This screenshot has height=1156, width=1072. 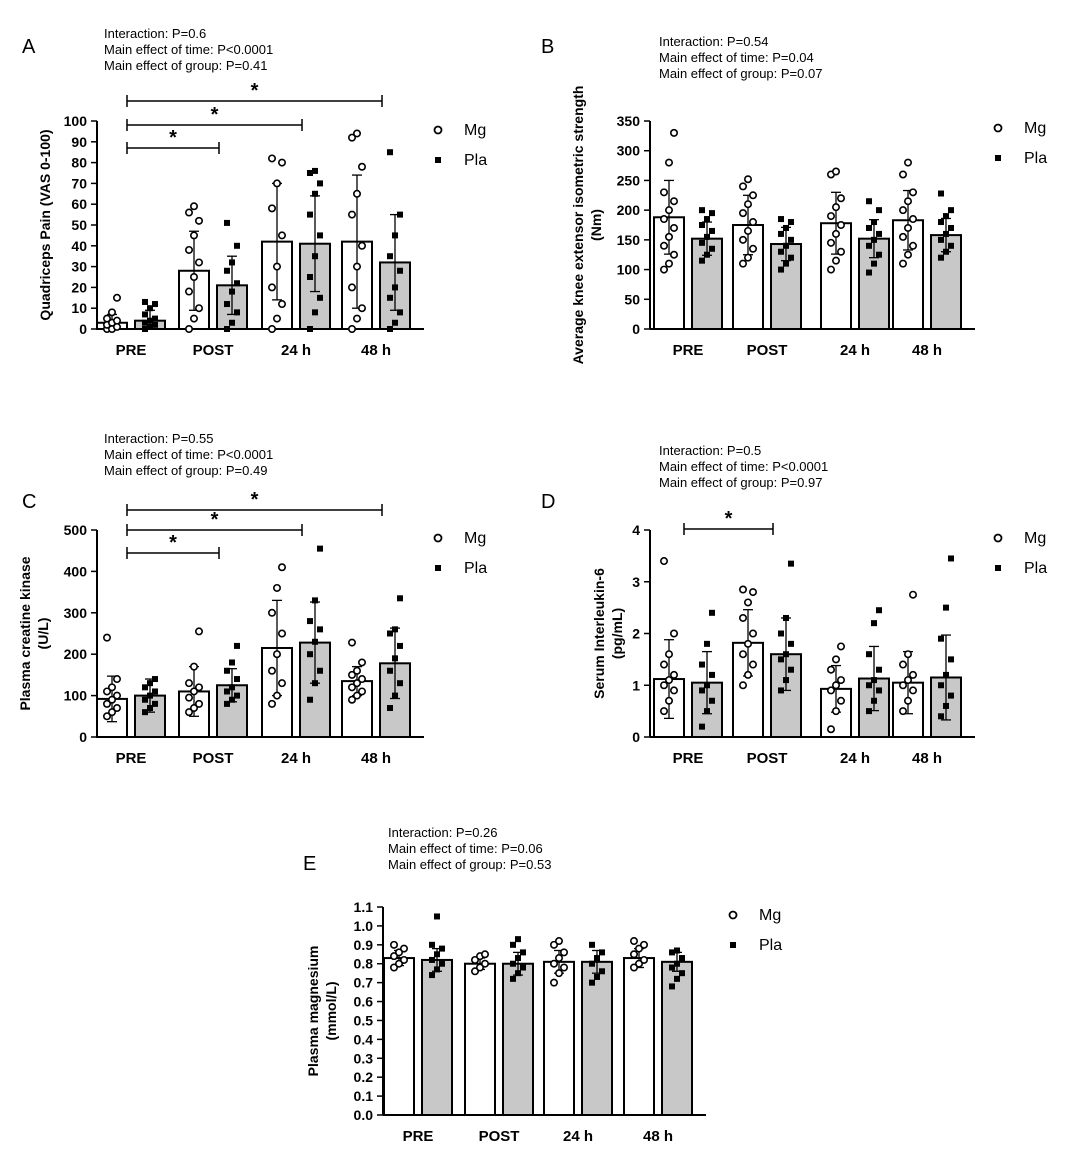 I want to click on y-tick-label: 0.1, so click(x=364, y=1096).